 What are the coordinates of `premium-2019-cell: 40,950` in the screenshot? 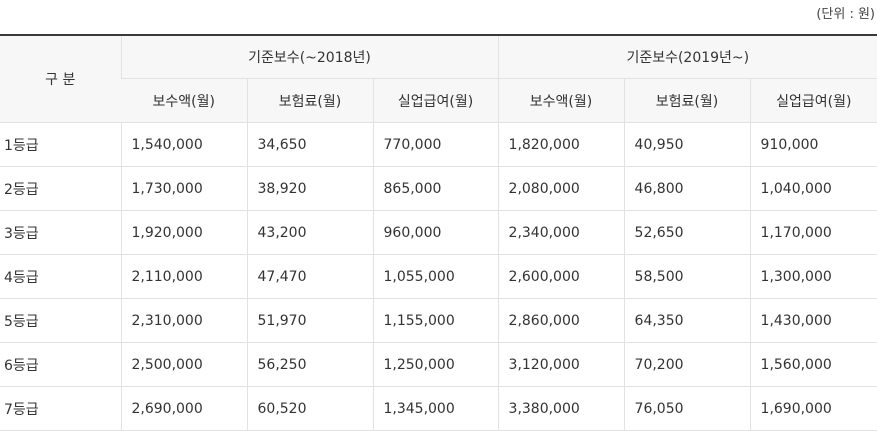 It's located at (687, 144).